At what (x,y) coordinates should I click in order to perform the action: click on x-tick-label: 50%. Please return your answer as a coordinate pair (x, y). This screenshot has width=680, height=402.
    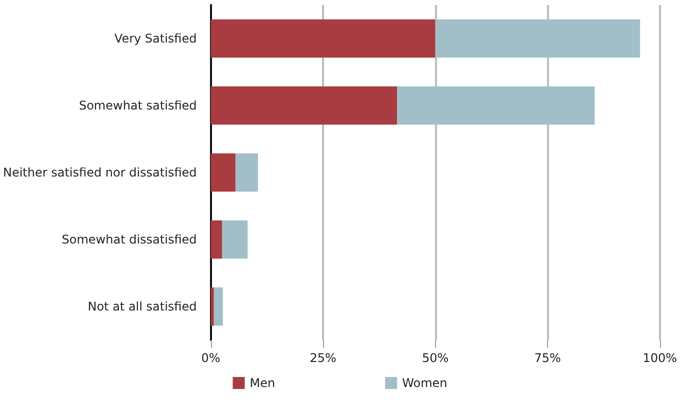
    Looking at the image, I should click on (435, 358).